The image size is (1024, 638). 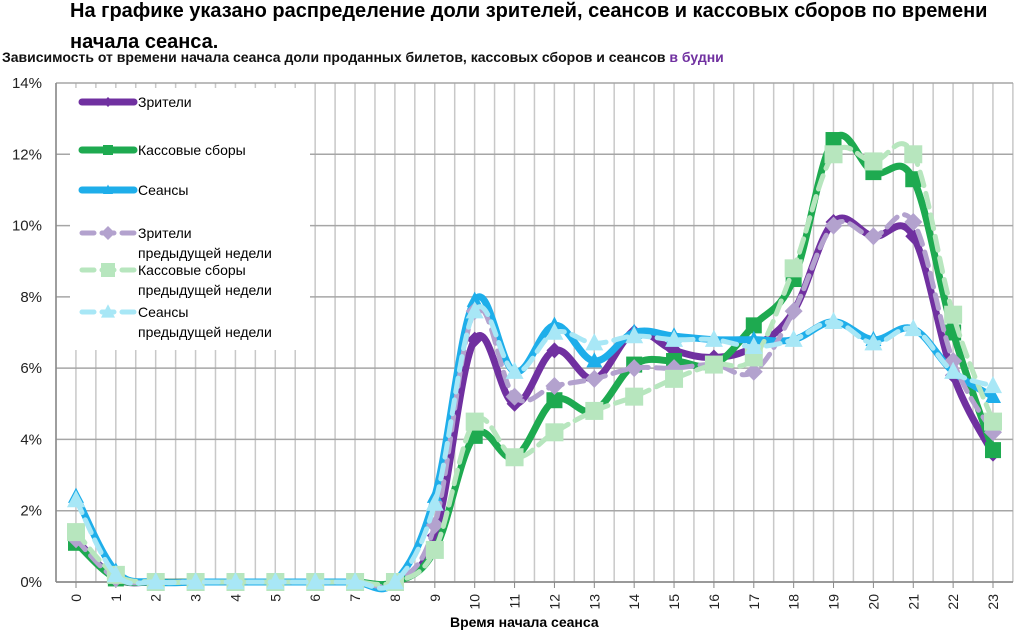 What do you see at coordinates (27, 83) in the screenshot?
I see `y-tick-label: 14%` at bounding box center [27, 83].